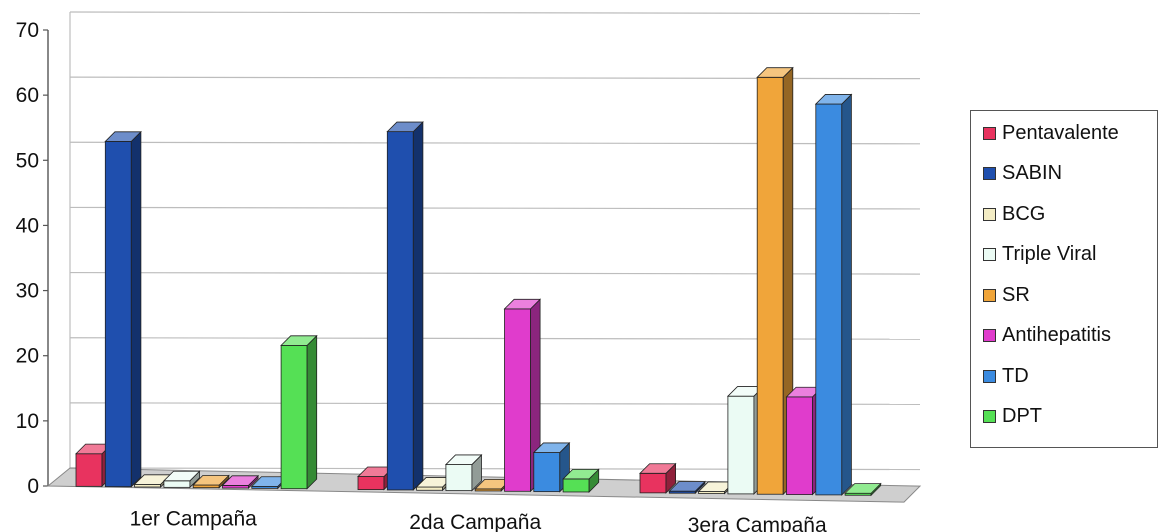 This screenshot has width=1158, height=532. I want to click on y-tick-label: 20, so click(27, 356).